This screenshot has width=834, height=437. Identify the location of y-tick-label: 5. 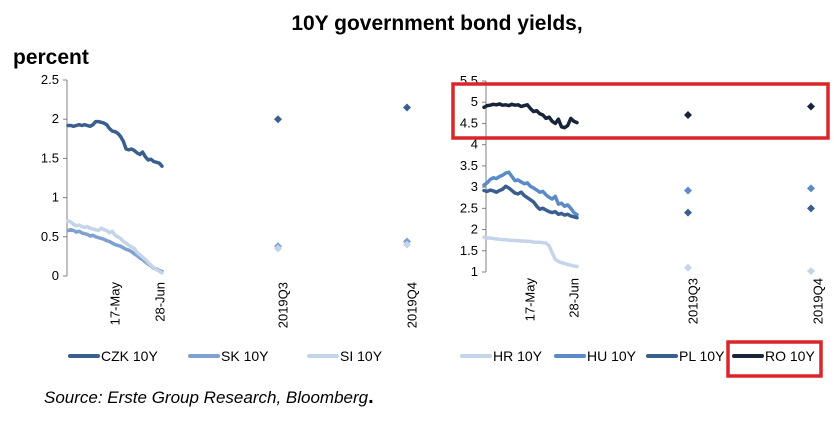
(474, 101).